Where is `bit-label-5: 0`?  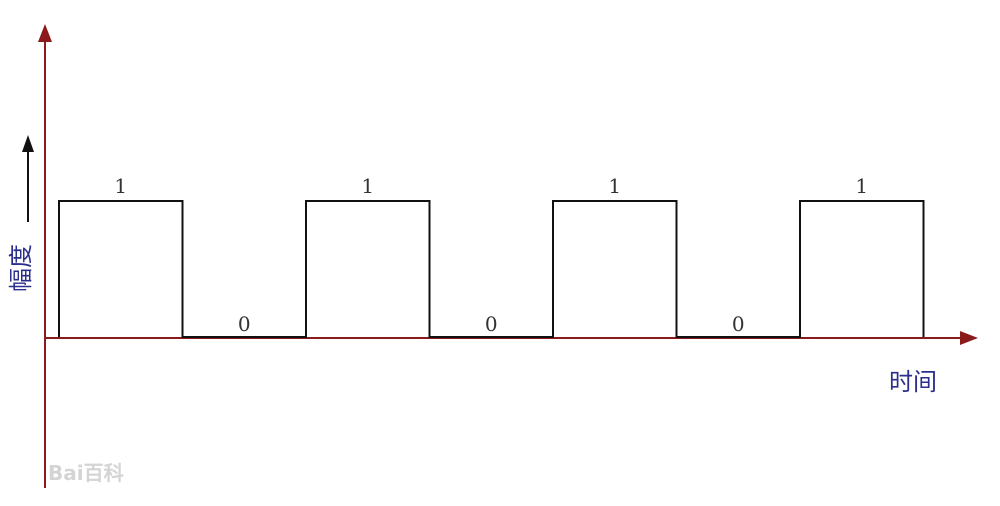
bit-label-5: 0 is located at coordinates (738, 324).